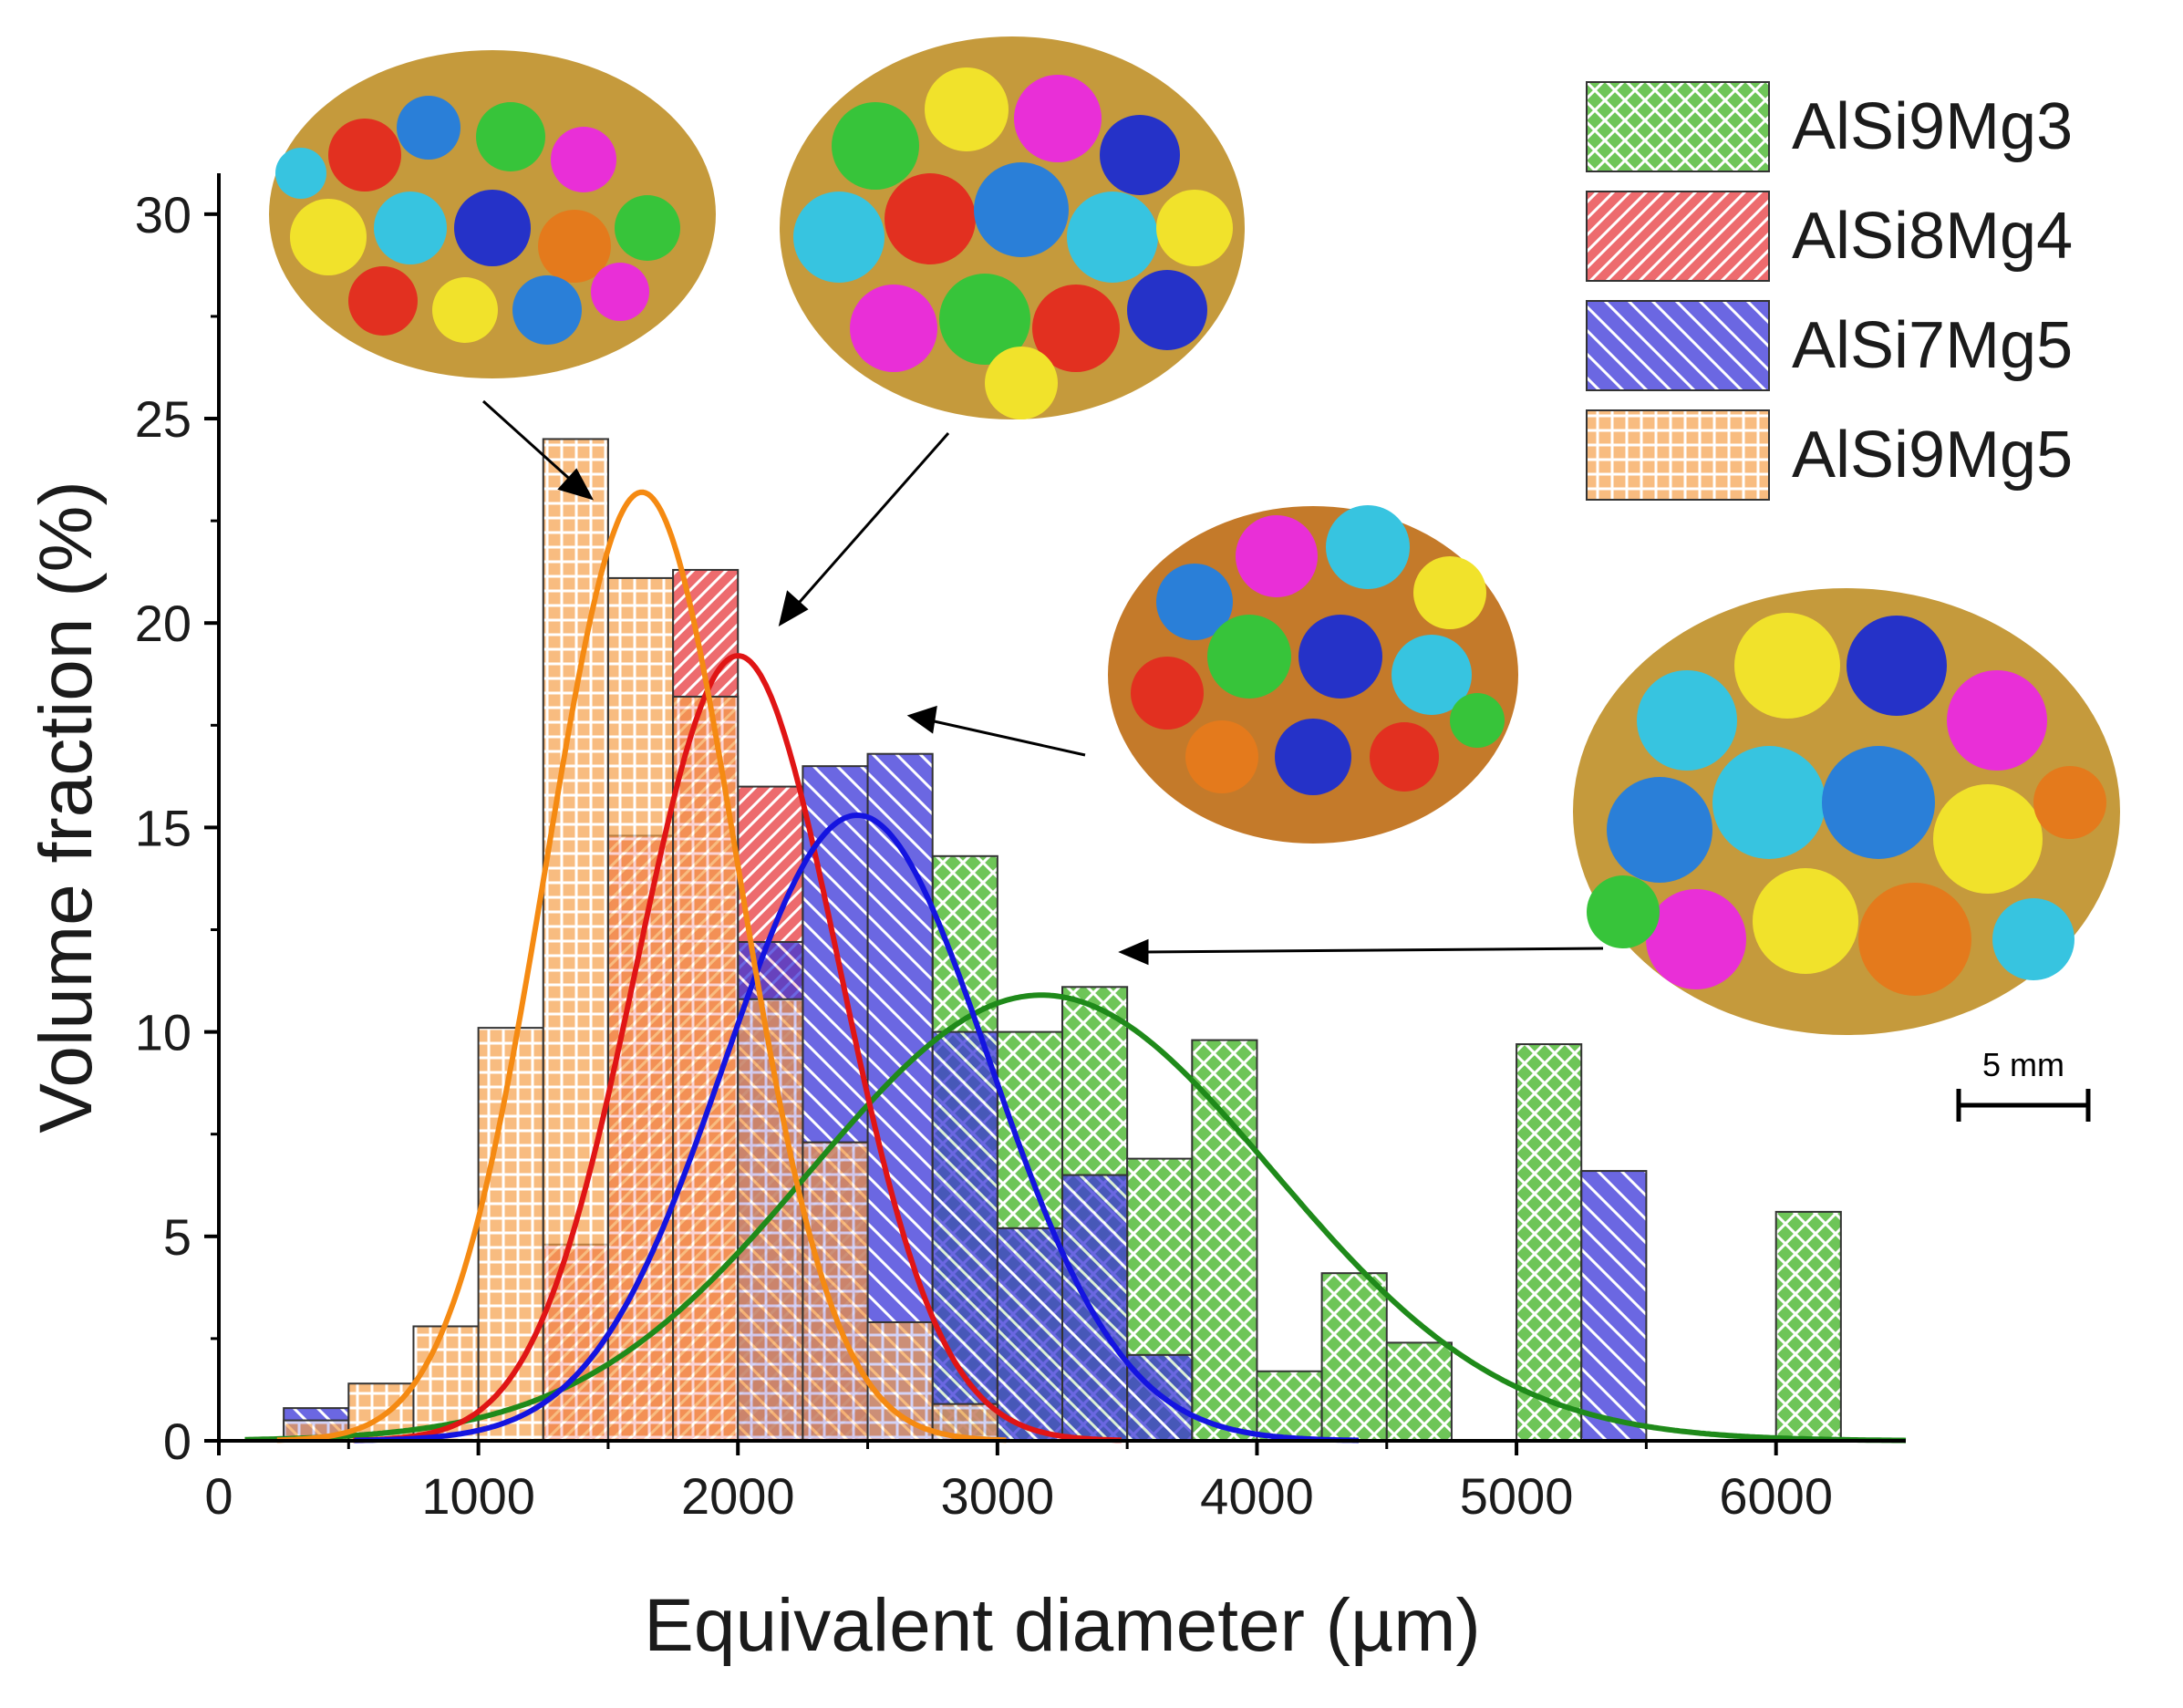  What do you see at coordinates (177, 1441) in the screenshot?
I see `y-tick-label-0: 0` at bounding box center [177, 1441].